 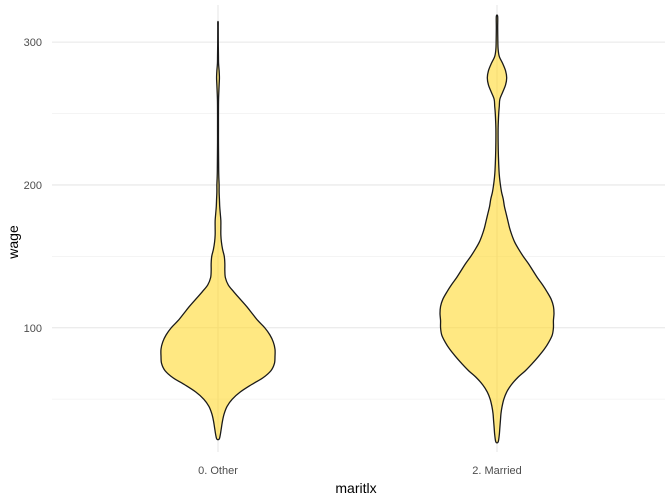 I want to click on y-tick-label: 200, so click(x=33, y=186).